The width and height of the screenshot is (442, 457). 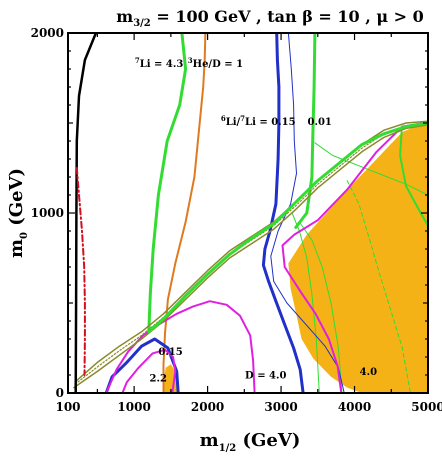 What do you see at coordinates (207, 407) in the screenshot?
I see `x-tick-label: 2000` at bounding box center [207, 407].